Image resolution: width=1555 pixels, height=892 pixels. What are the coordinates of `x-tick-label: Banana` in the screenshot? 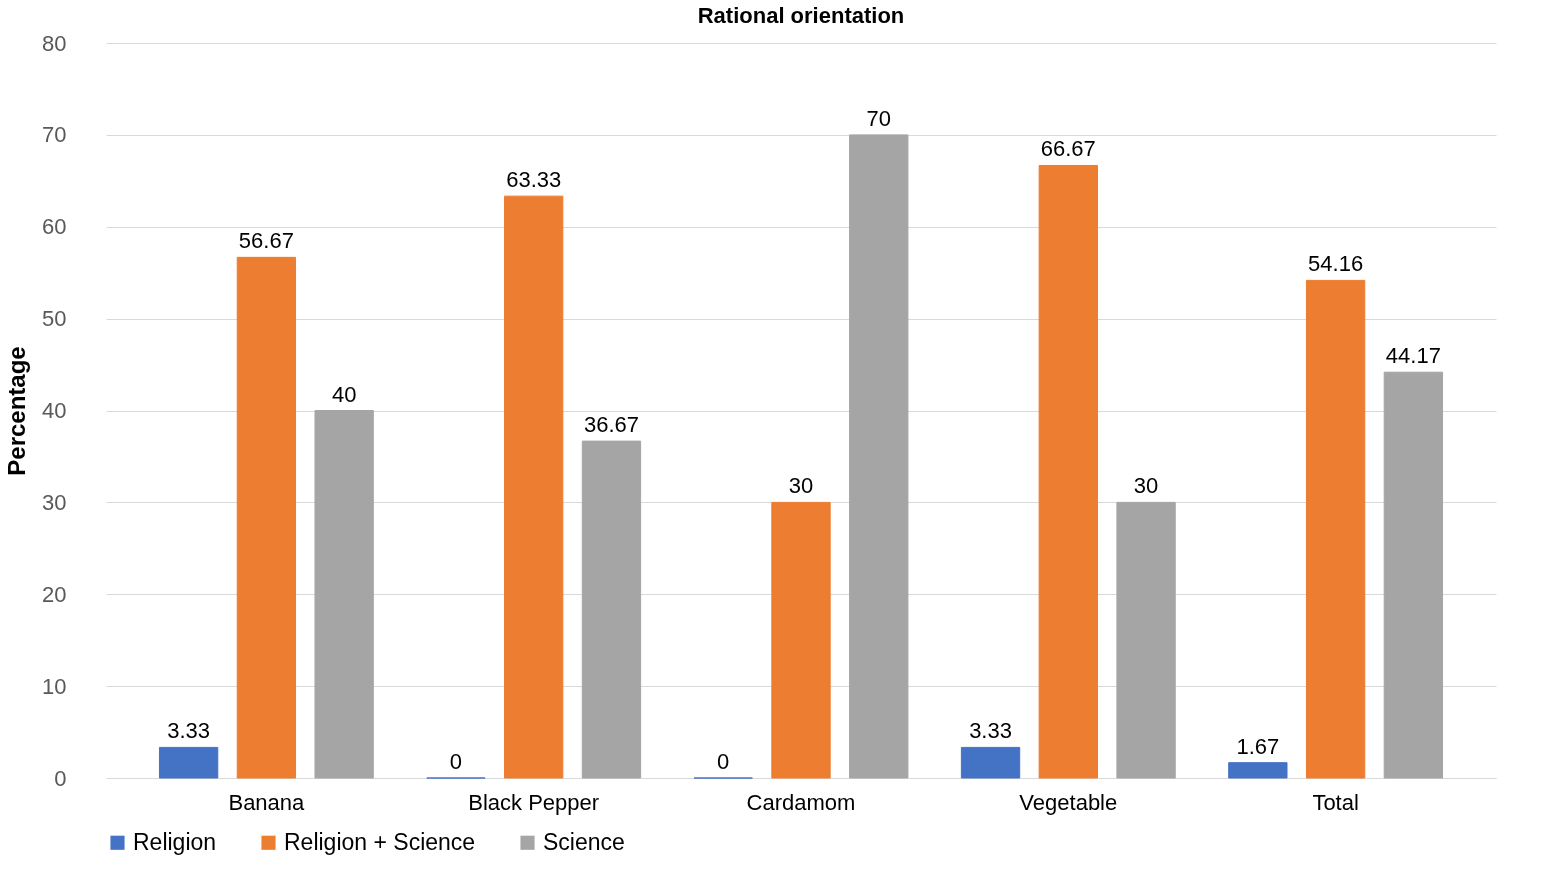 It's located at (267, 802).